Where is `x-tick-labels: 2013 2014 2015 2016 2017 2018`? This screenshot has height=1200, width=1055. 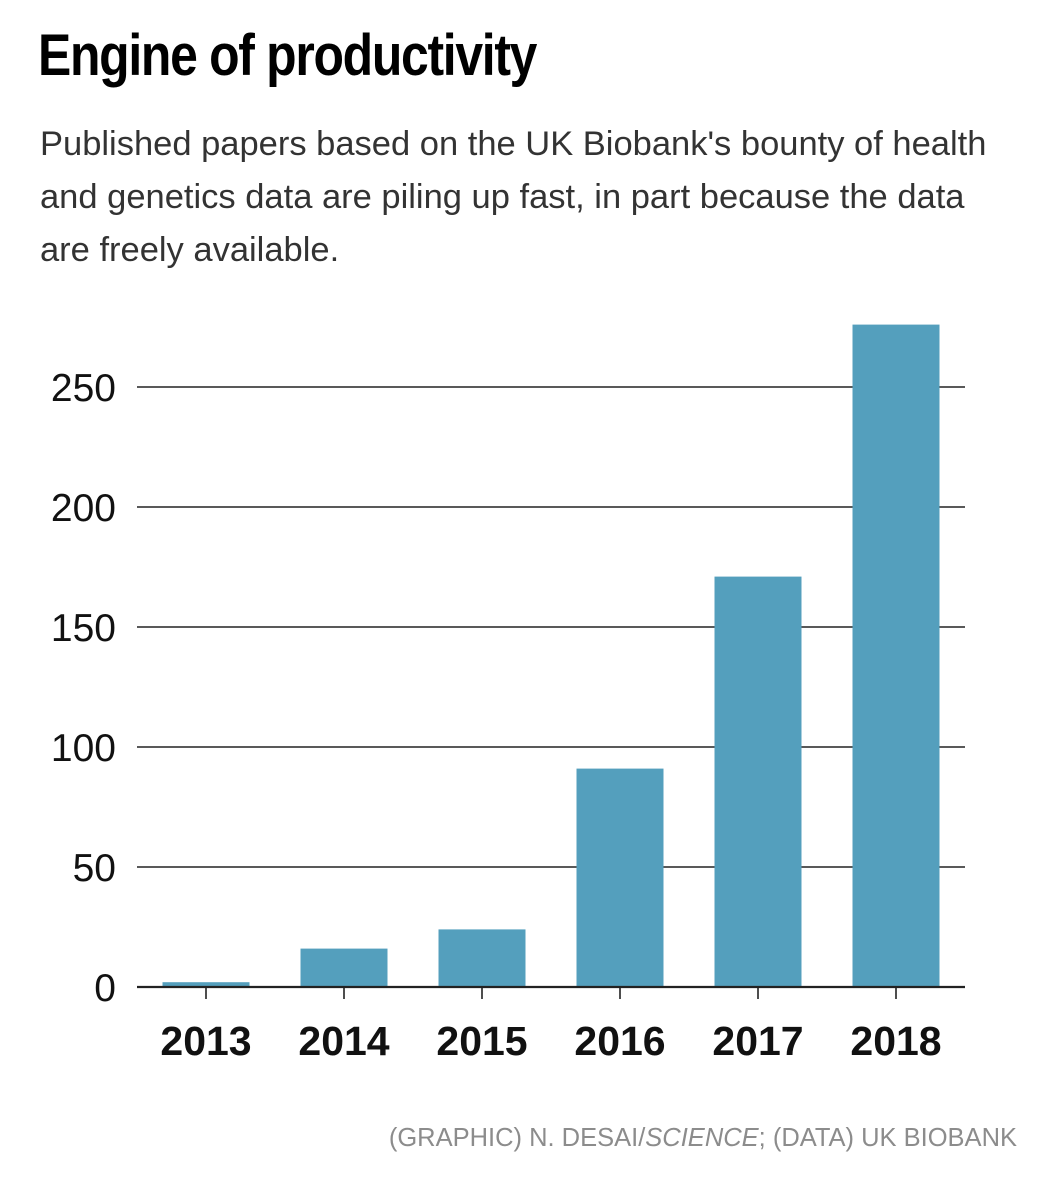
x-tick-labels: 2013 2014 2015 2016 2017 2018 is located at coordinates (550, 1041).